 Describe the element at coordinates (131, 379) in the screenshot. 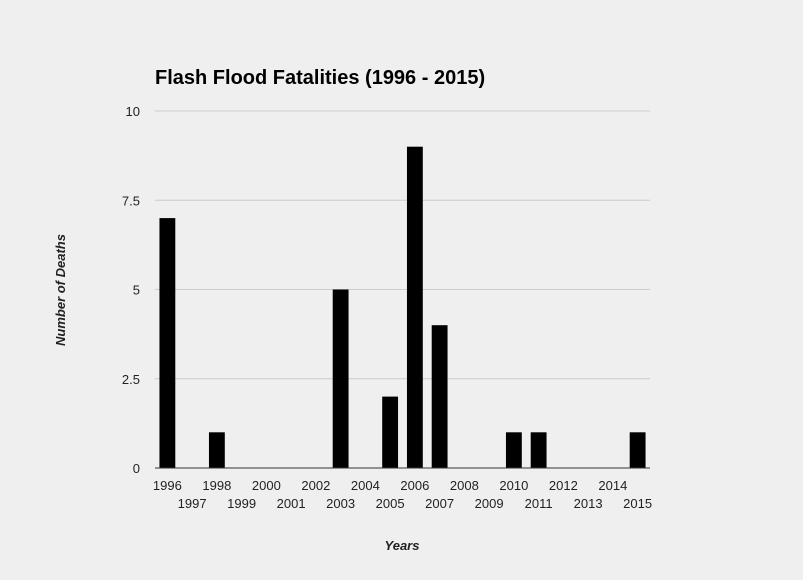

I see `y-tick-label: 2.5` at that location.